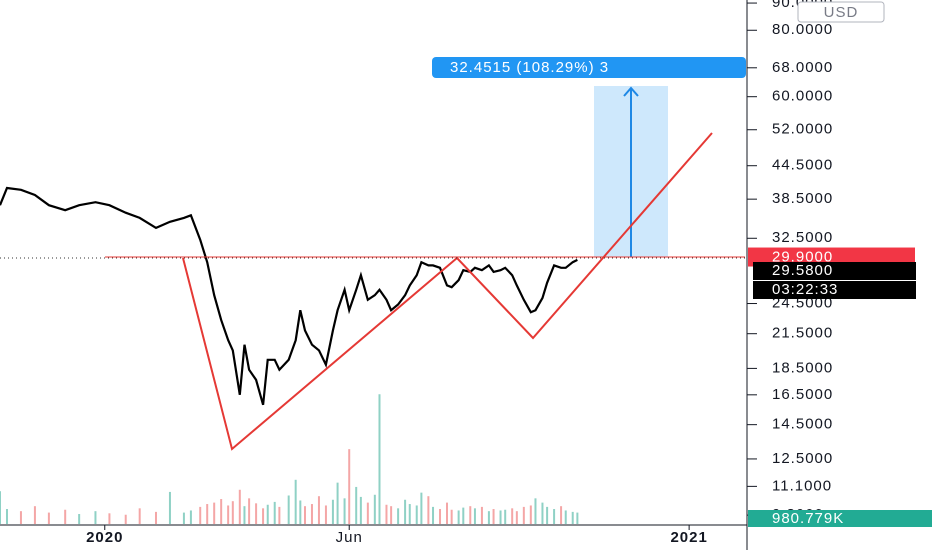  What do you see at coordinates (802, 129) in the screenshot?
I see `y-tick-label: 52.0000` at bounding box center [802, 129].